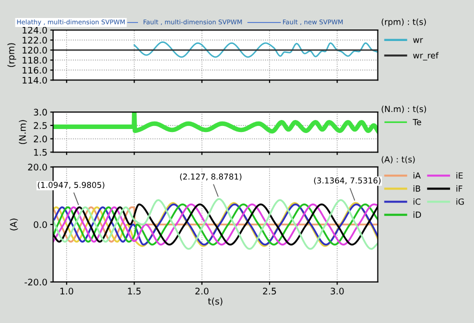 This screenshot has width=474, height=323. What do you see at coordinates (215, 302) in the screenshot?
I see `x-axis-title: t(s)` at bounding box center [215, 302].